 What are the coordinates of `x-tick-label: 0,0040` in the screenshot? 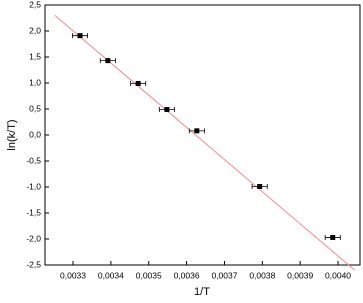 It's located at (338, 275).